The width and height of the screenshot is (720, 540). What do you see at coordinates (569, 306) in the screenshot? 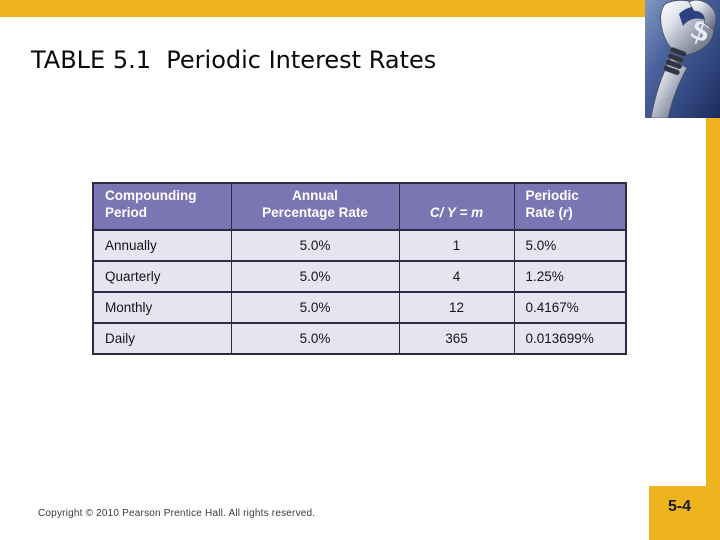
I see `cell-periodic-rate: 0.4167%` at bounding box center [569, 306].